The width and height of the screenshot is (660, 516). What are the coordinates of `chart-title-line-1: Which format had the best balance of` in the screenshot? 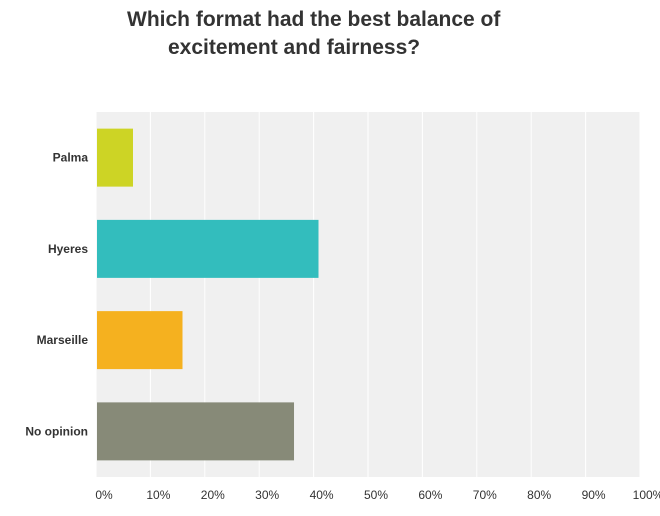 It's located at (314, 19).